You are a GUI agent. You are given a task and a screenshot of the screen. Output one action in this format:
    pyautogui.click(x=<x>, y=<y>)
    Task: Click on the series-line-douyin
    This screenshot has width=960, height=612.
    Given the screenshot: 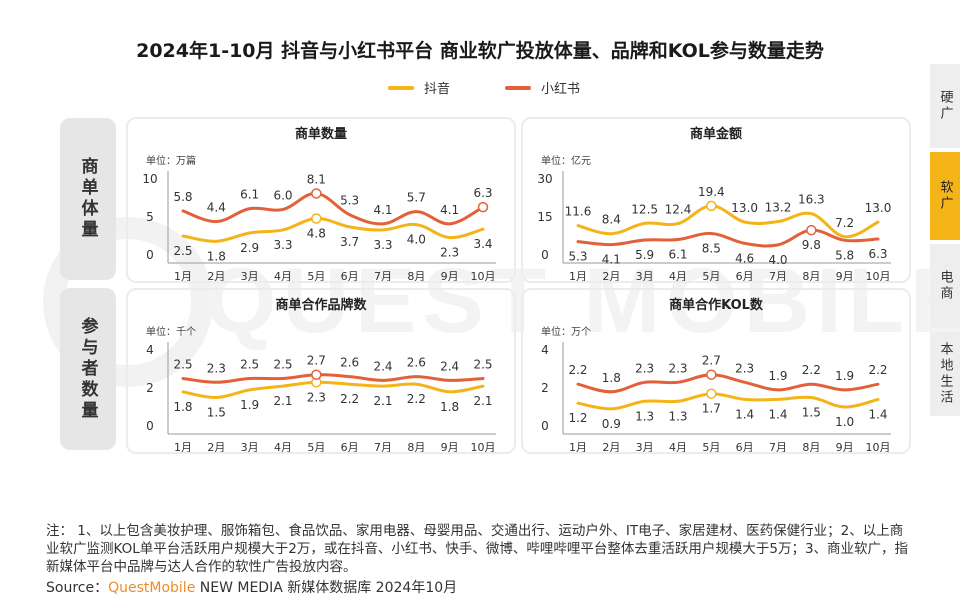 What is the action you would take?
    pyautogui.click(x=333, y=230)
    